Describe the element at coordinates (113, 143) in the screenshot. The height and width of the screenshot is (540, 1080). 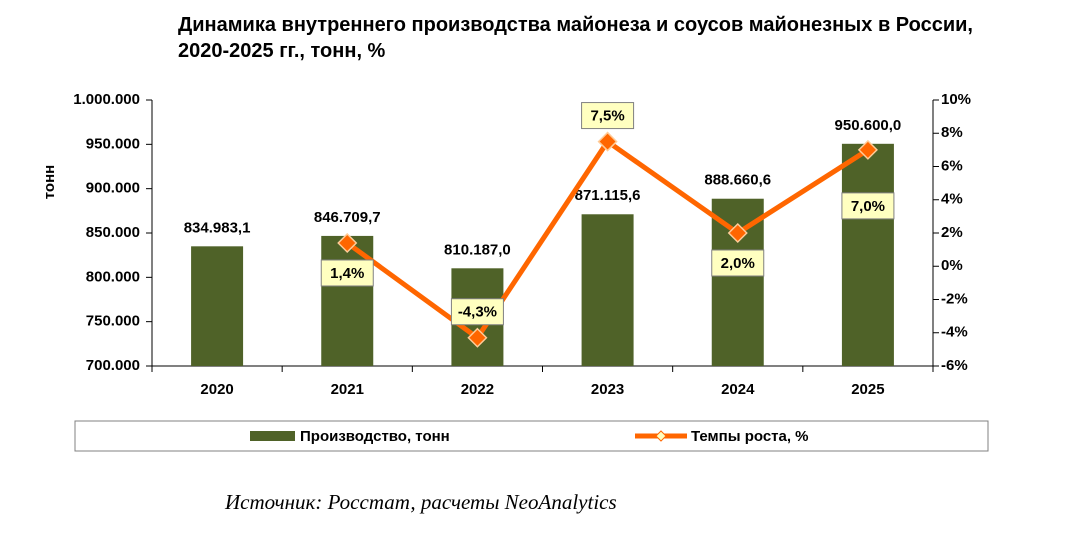
I see `y-tick-label: 950.000` at that location.